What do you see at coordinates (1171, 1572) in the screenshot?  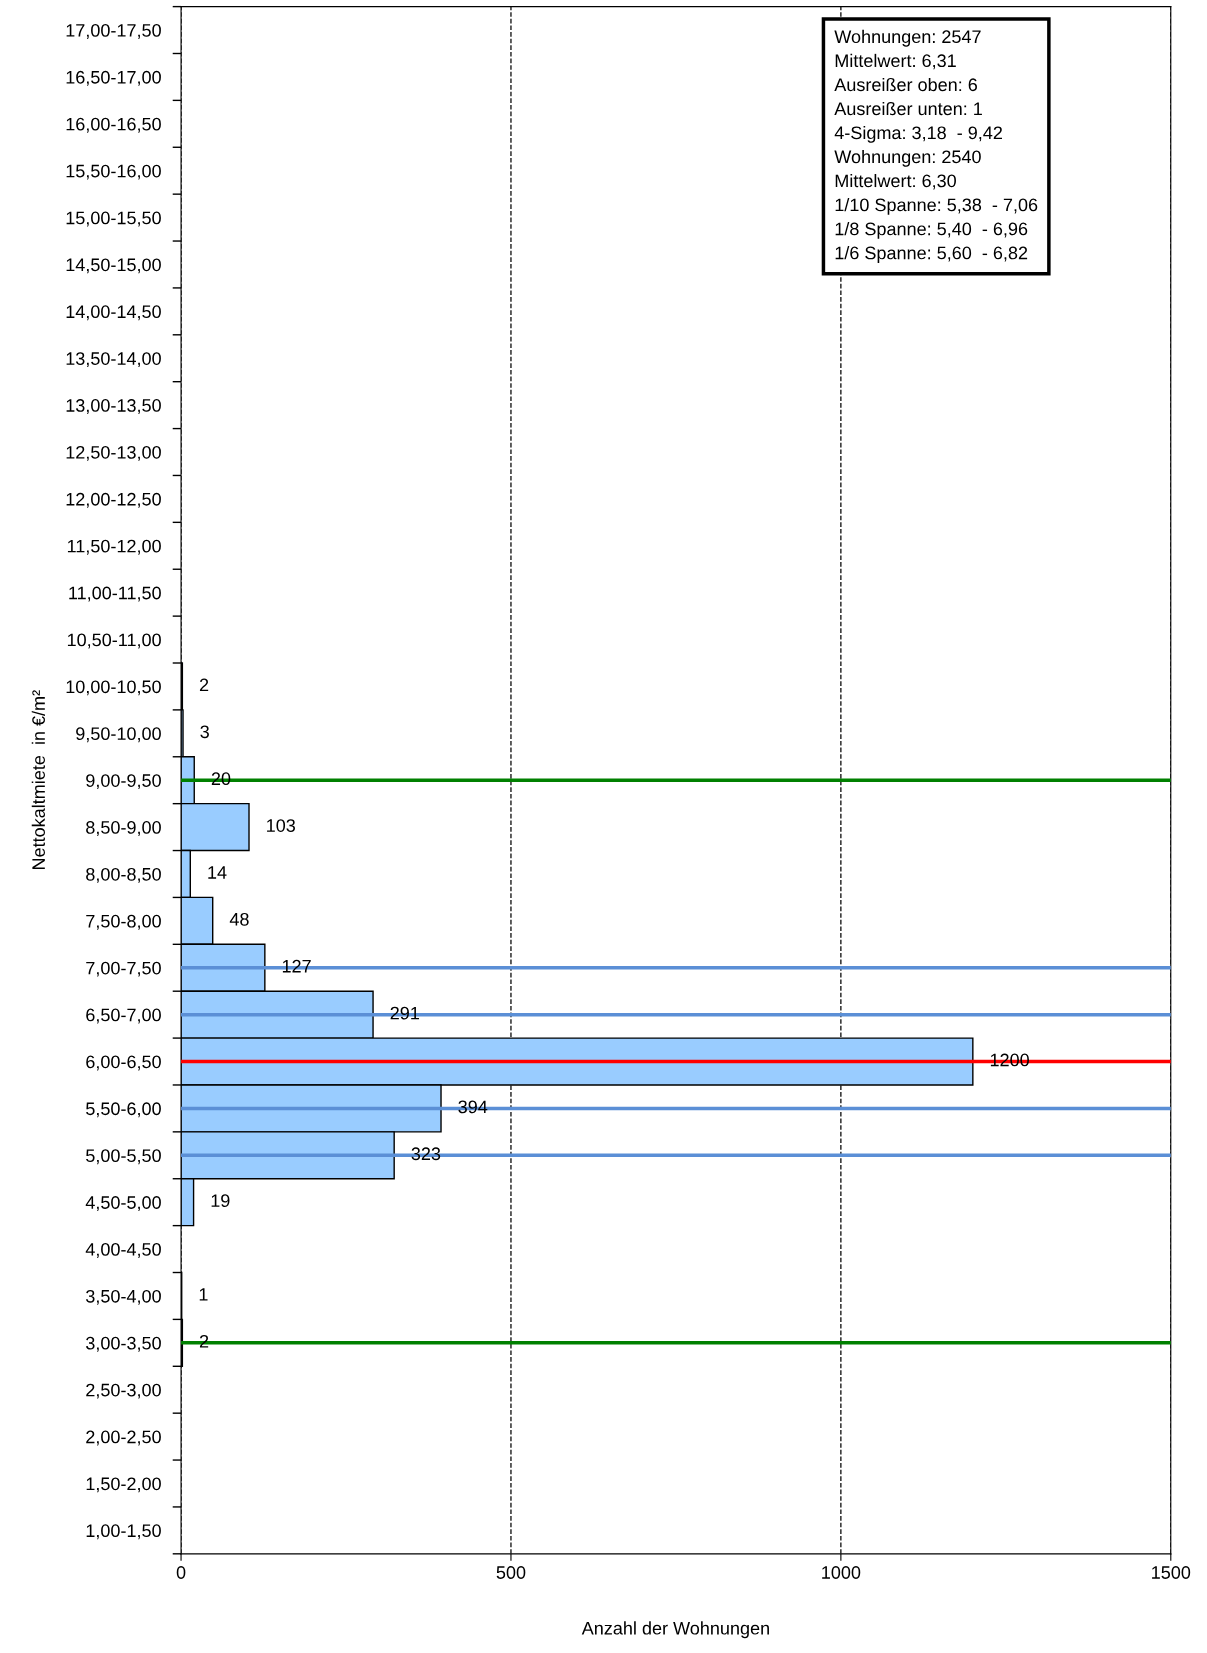 I see `x-tick-label: 1500` at bounding box center [1171, 1572].